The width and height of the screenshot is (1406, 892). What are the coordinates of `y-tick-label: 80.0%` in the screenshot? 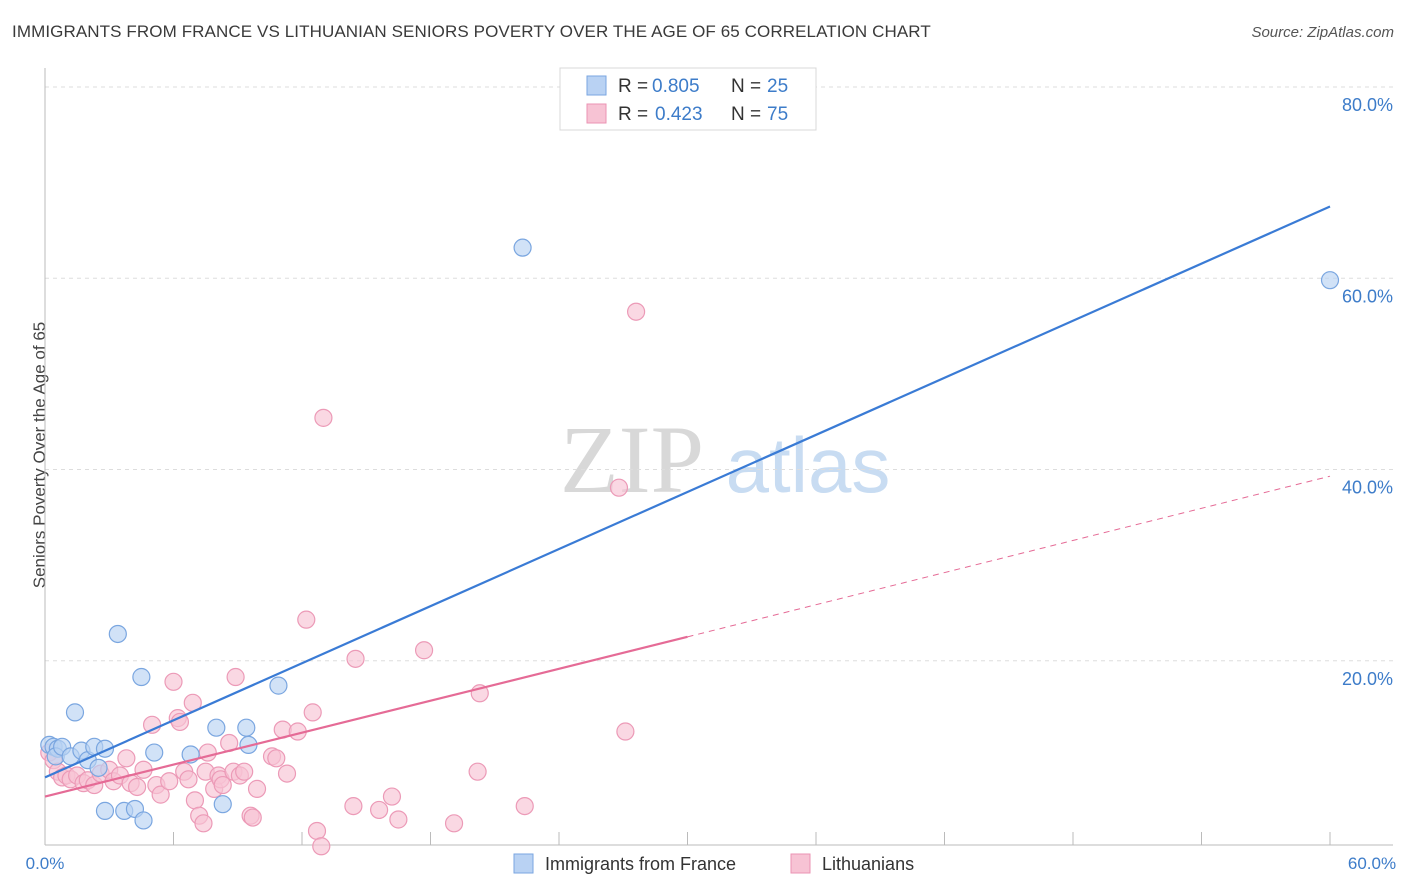 It's located at (1367, 105).